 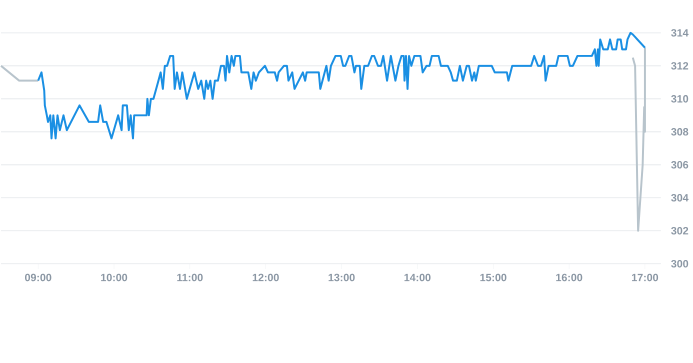 What do you see at coordinates (679, 66) in the screenshot?
I see `y-tick-label: 312` at bounding box center [679, 66].